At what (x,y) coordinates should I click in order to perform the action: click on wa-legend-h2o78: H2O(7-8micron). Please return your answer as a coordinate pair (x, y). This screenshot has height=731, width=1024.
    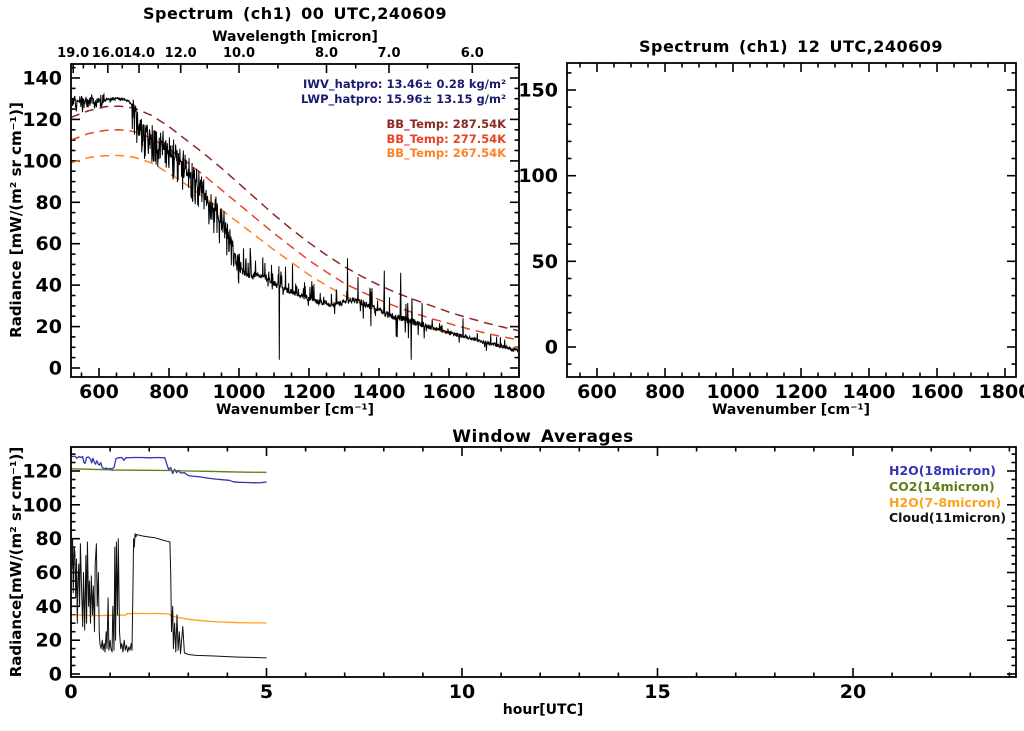
    Looking at the image, I should click on (945, 502).